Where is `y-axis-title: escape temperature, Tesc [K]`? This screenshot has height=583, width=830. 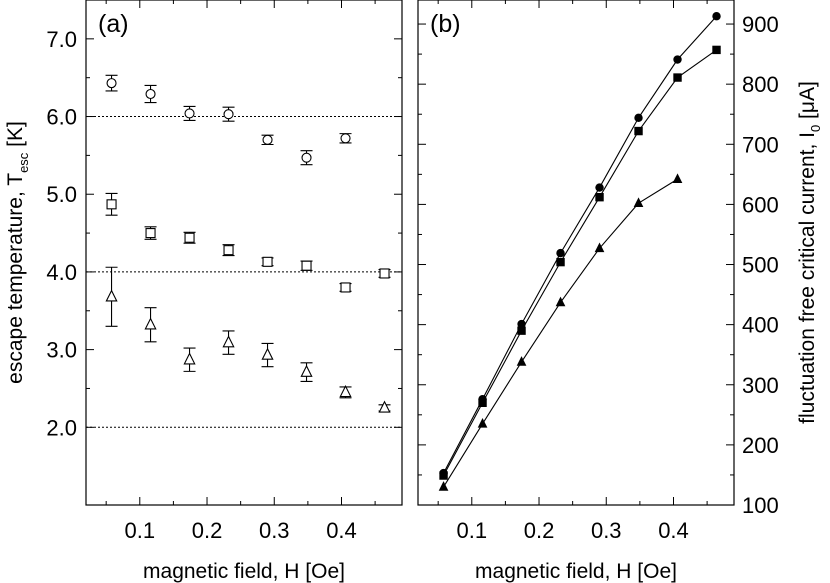 y-axis-title: escape temperature, Tesc [K] is located at coordinates (17, 252).